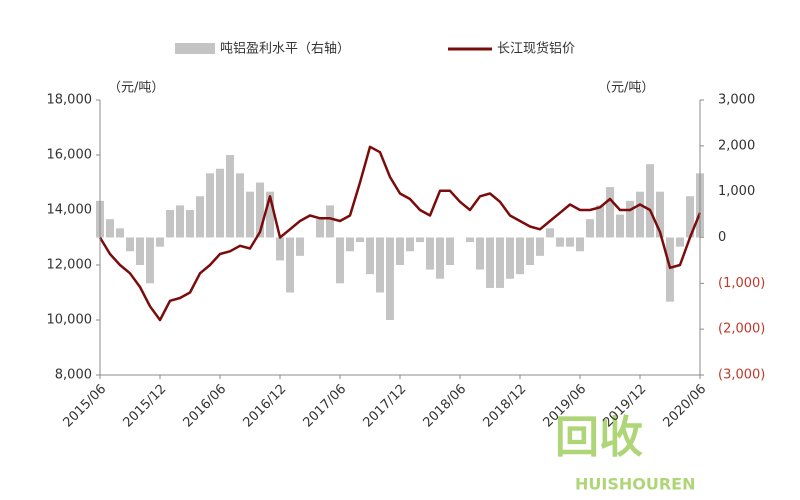  What do you see at coordinates (626, 88) in the screenshot?
I see `y2-axis-unit: （元/吨）` at bounding box center [626, 88].